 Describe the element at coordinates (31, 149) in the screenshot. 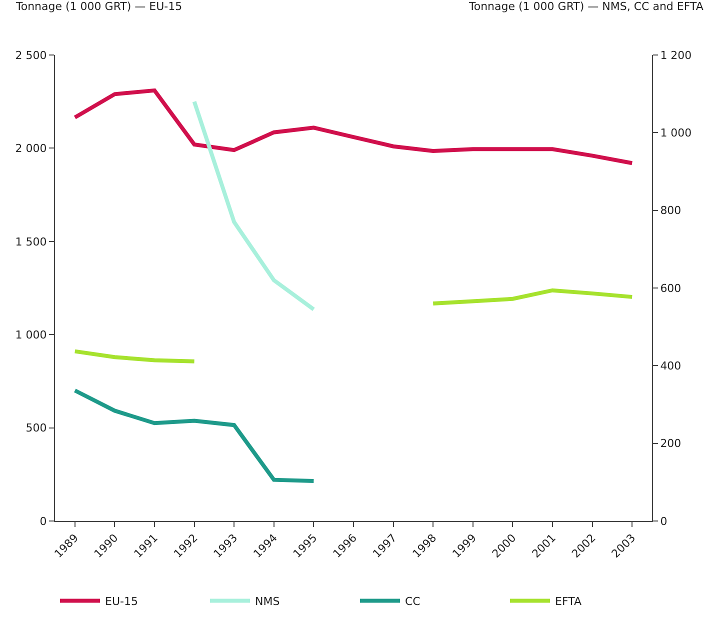

I see `y-tick-label: 2 000` at that location.